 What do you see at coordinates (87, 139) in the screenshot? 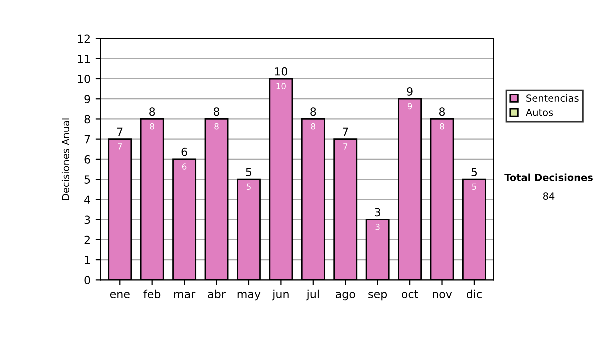
I see `y-tick-label: 7` at bounding box center [87, 139].